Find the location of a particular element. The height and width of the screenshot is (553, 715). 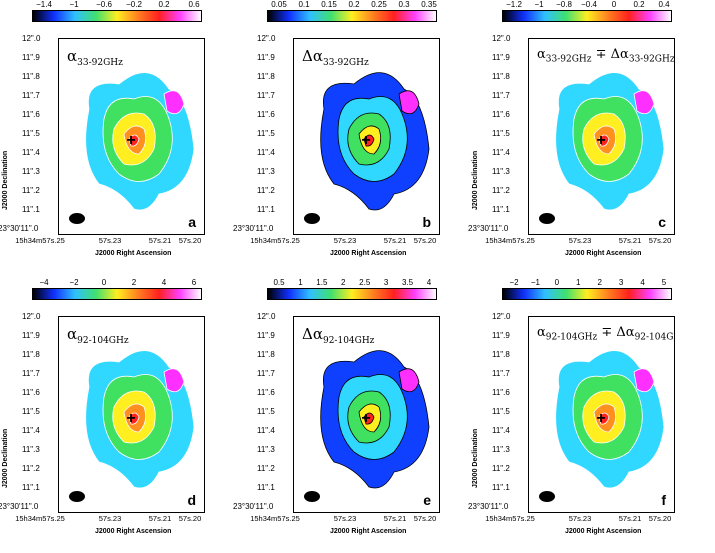

panel-letter: e is located at coordinates (427, 500).